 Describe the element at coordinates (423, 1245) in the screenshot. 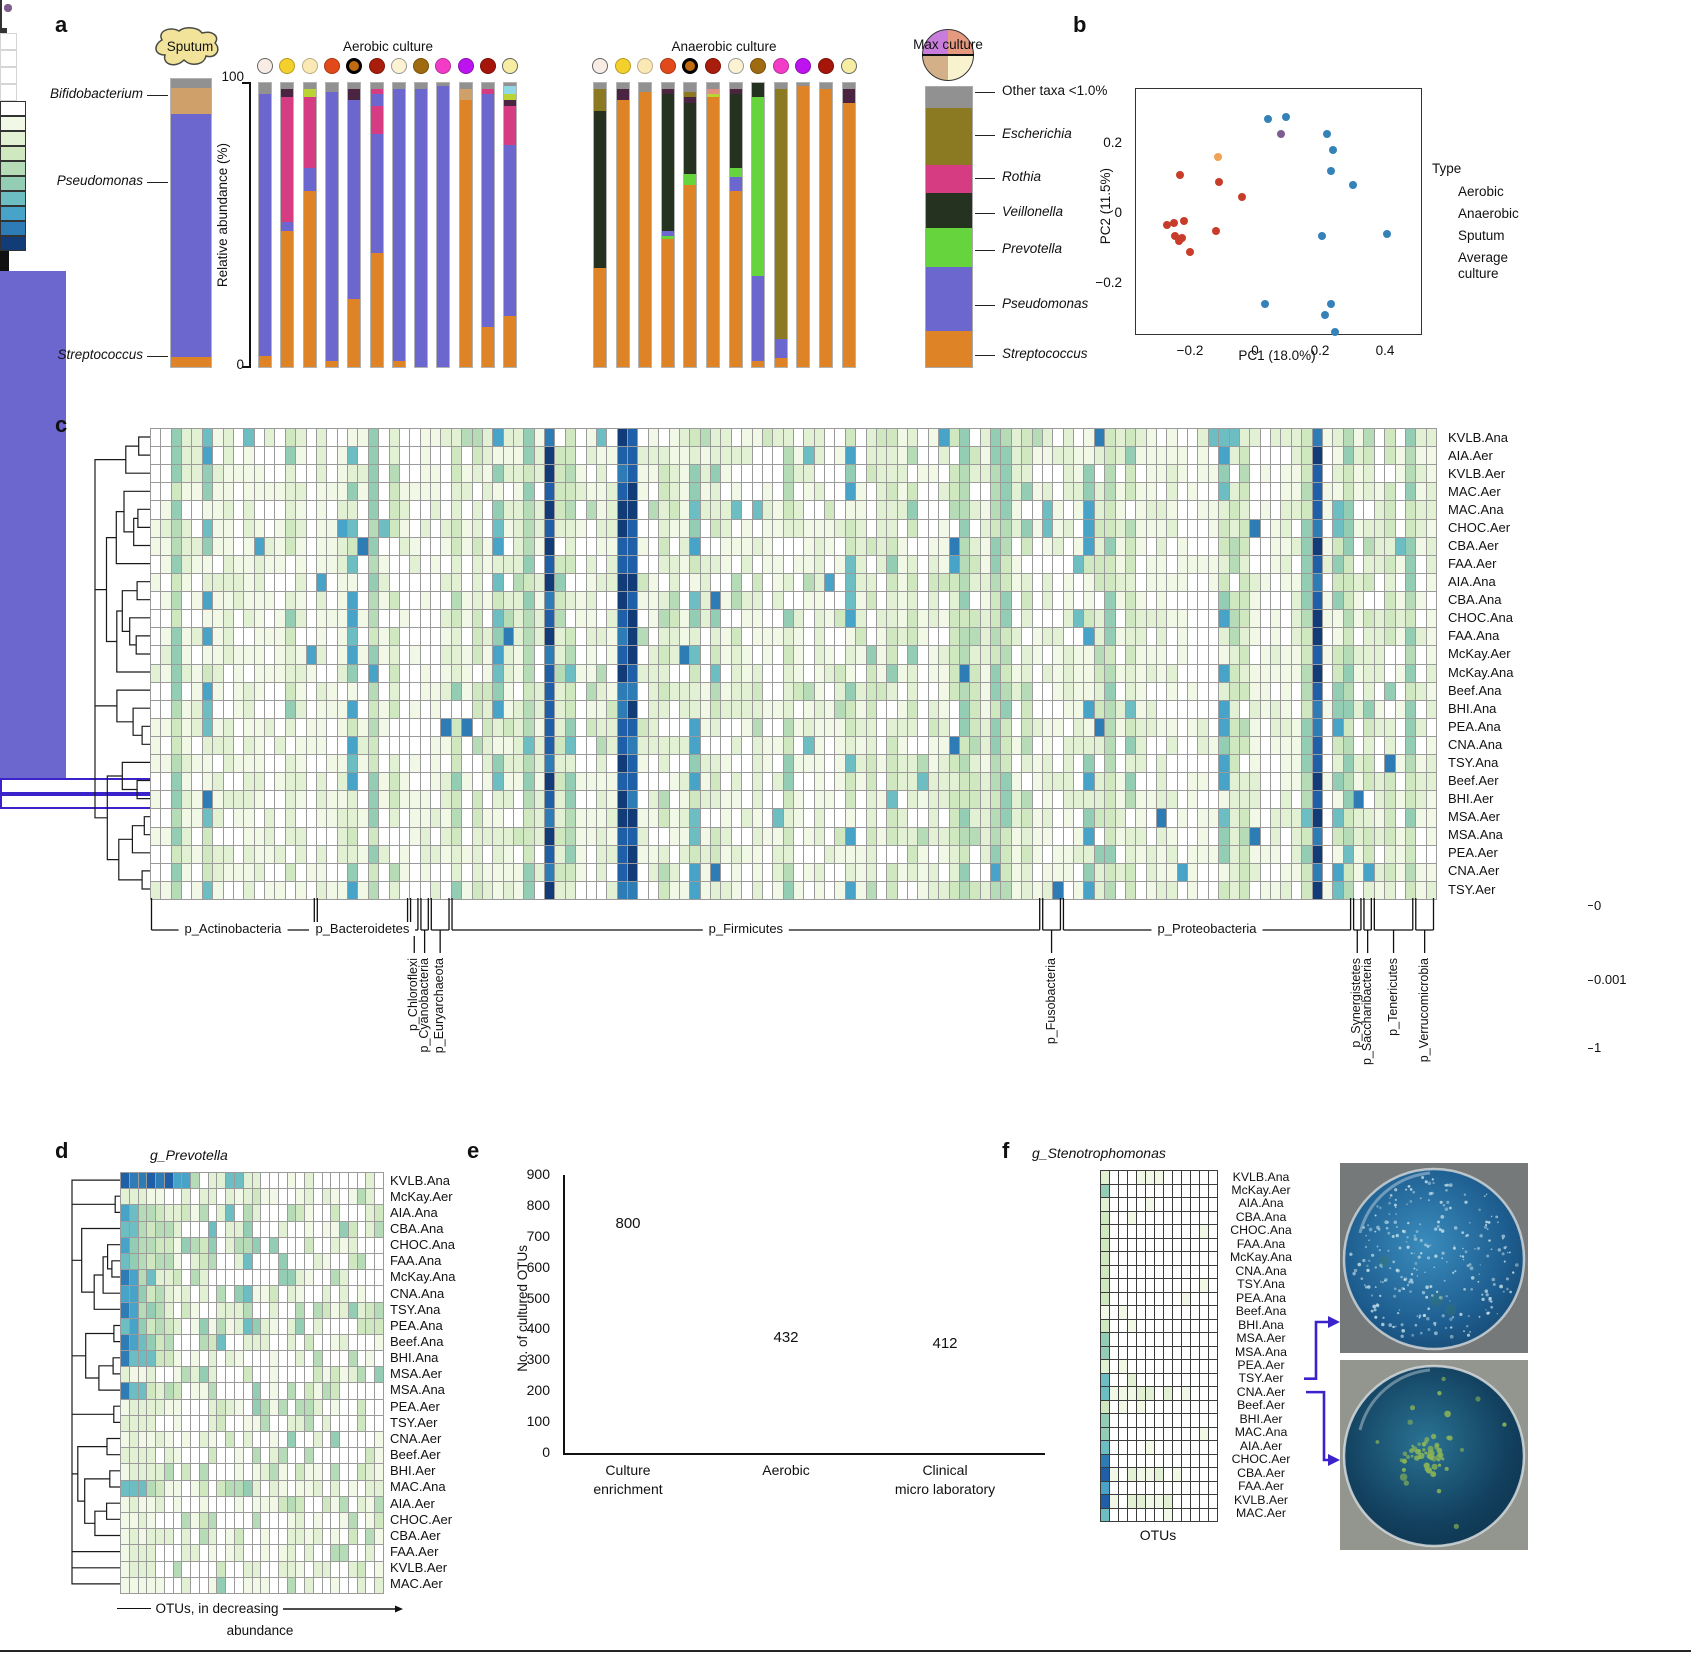

I see `row-label: CHOC.Ana` at that location.